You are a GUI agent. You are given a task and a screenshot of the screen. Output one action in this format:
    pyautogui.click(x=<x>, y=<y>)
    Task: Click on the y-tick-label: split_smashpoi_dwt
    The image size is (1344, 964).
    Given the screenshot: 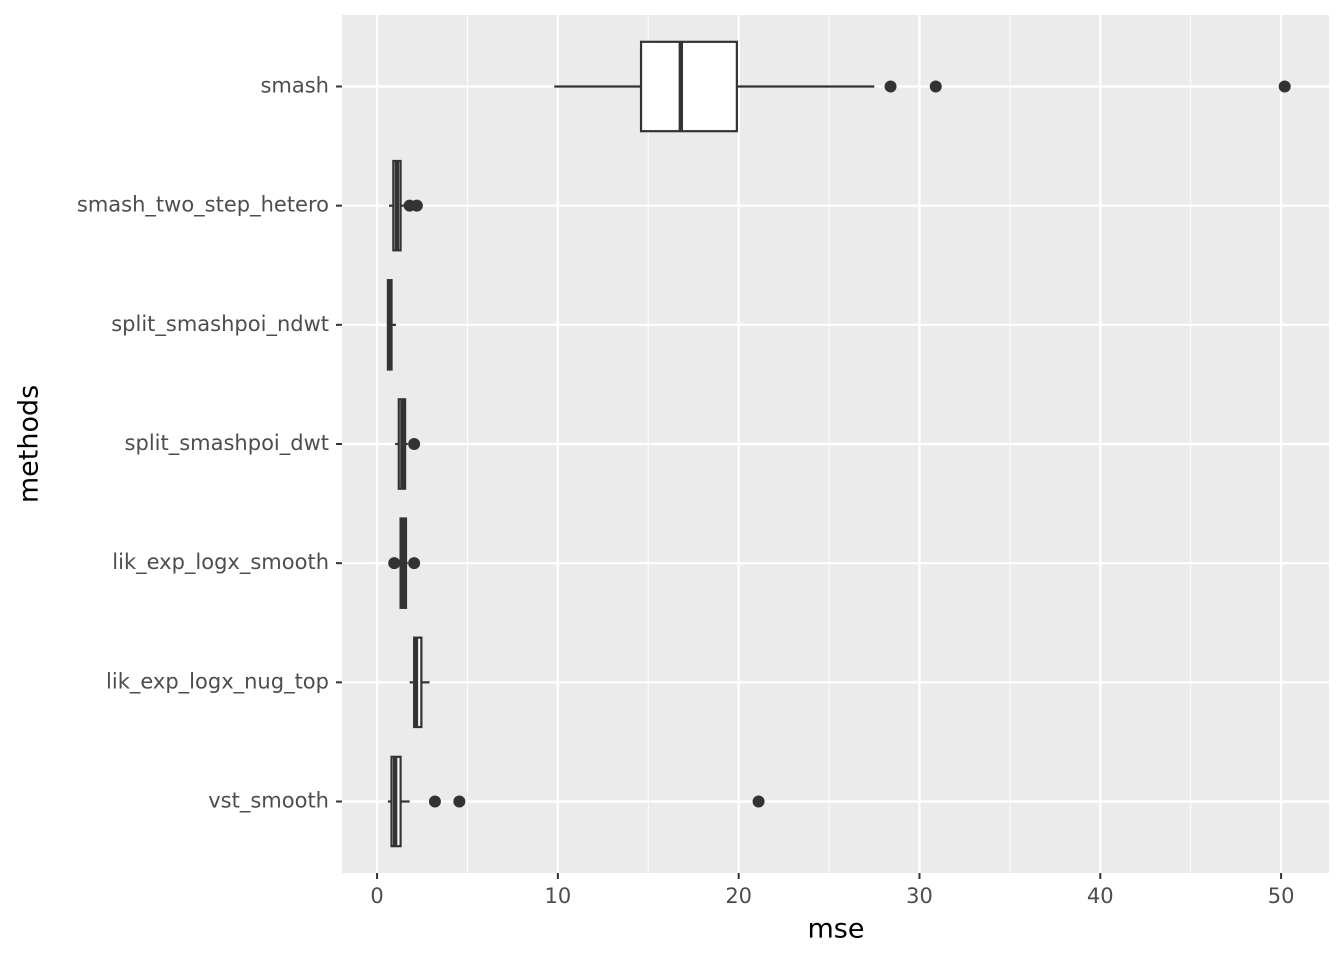 What is the action you would take?
    pyautogui.click(x=227, y=443)
    